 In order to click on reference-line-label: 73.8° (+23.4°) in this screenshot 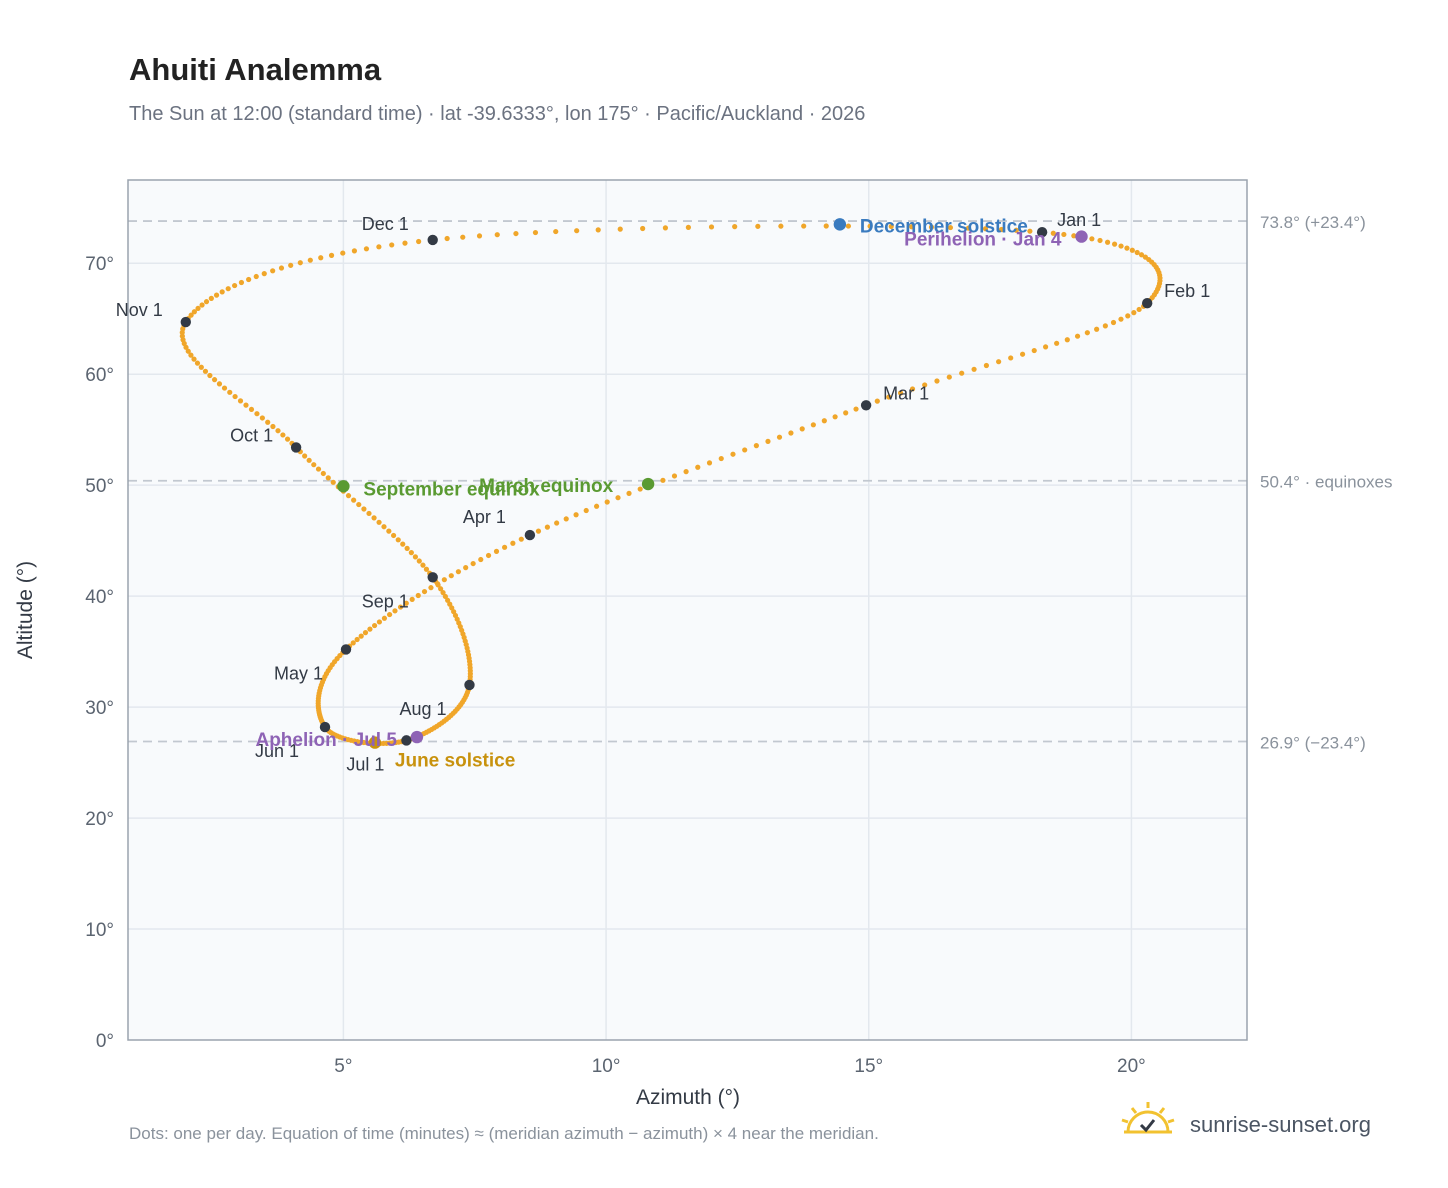, I will do `click(1313, 222)`.